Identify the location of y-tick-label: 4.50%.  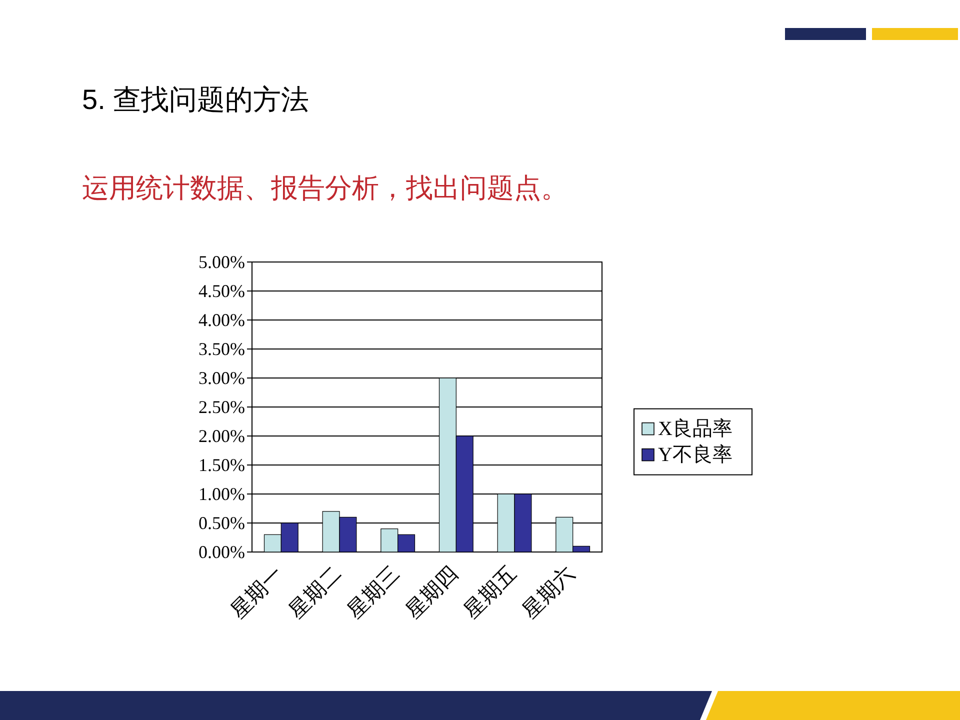
(221, 291).